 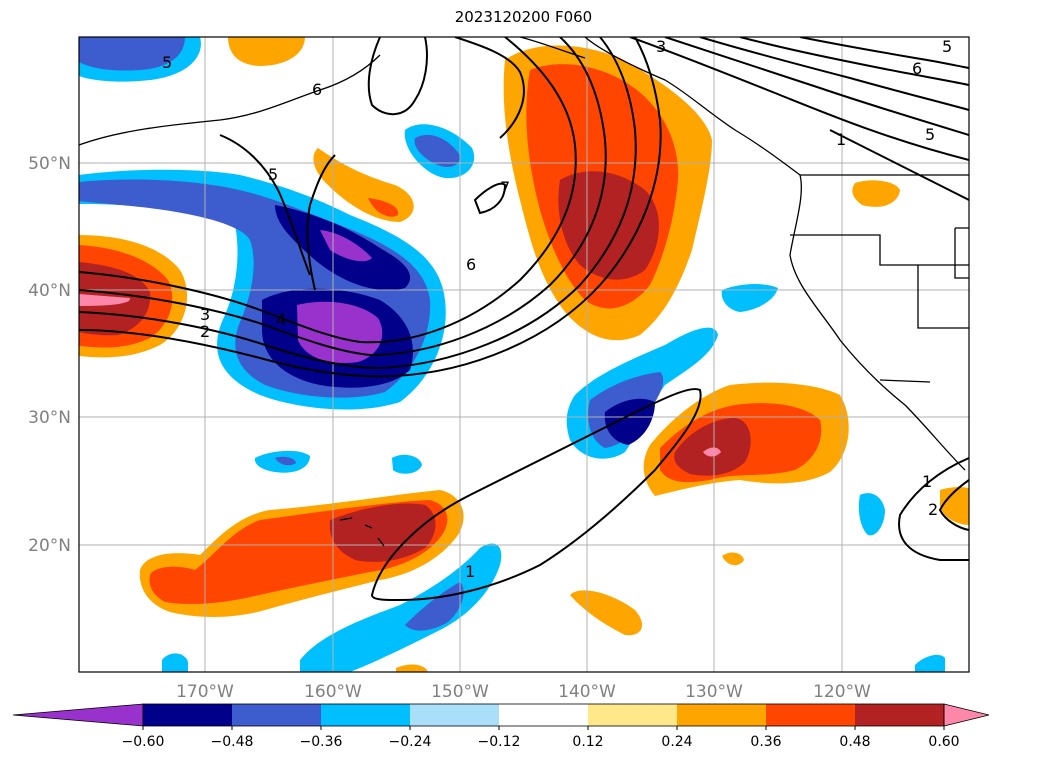 I want to click on lat-label: 50°N, so click(x=49, y=164).